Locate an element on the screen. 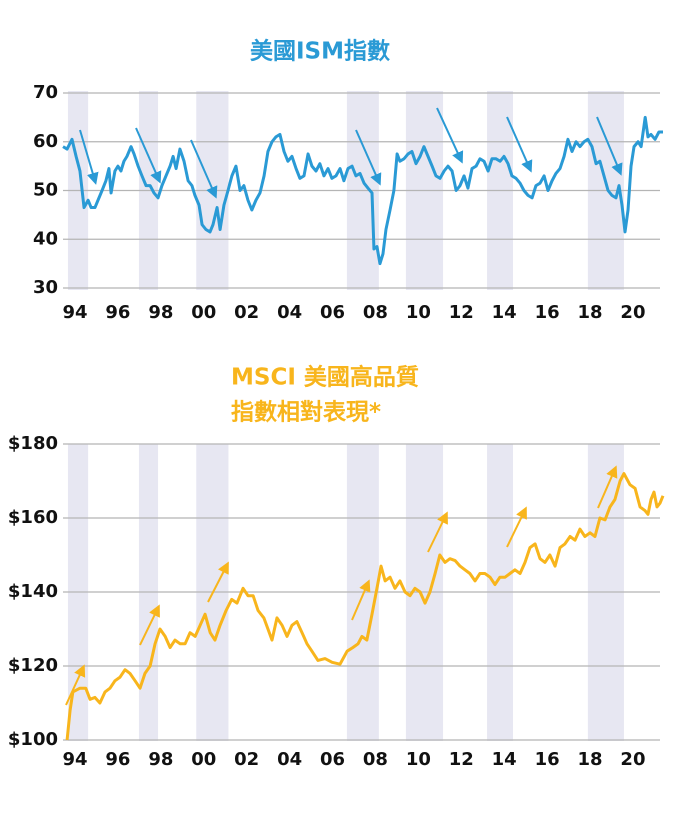  trend-arrows is located at coordinates (351, 153).